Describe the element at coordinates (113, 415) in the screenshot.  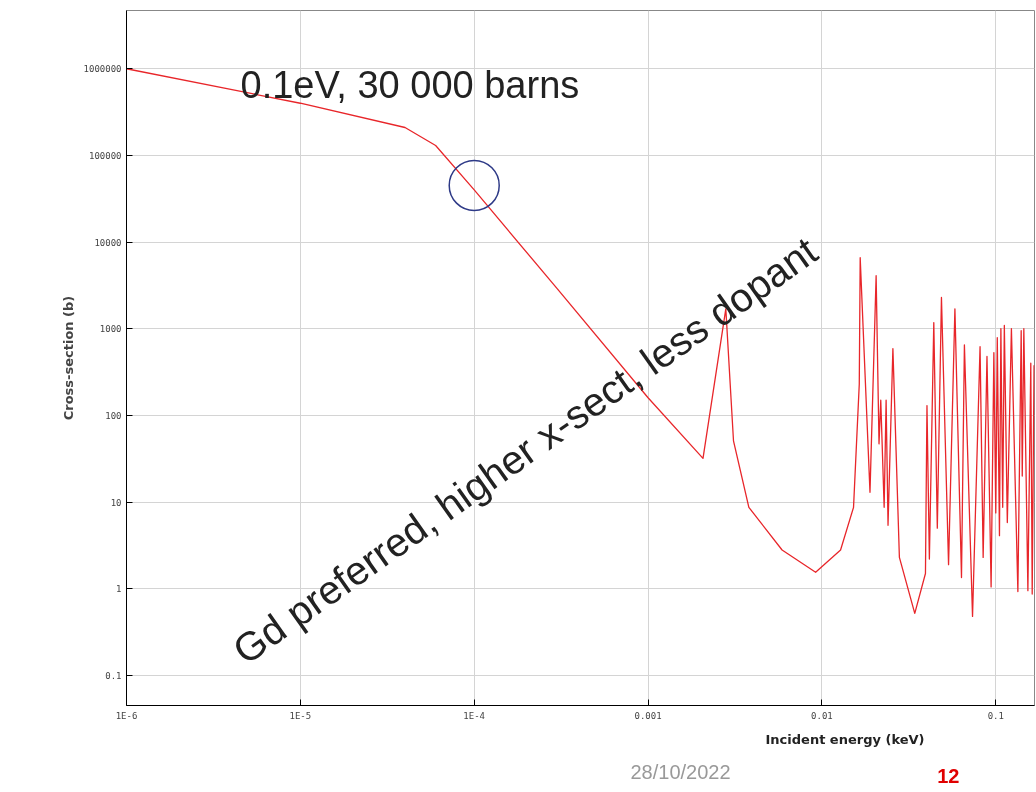
I see `y-tick-label: 100` at that location.